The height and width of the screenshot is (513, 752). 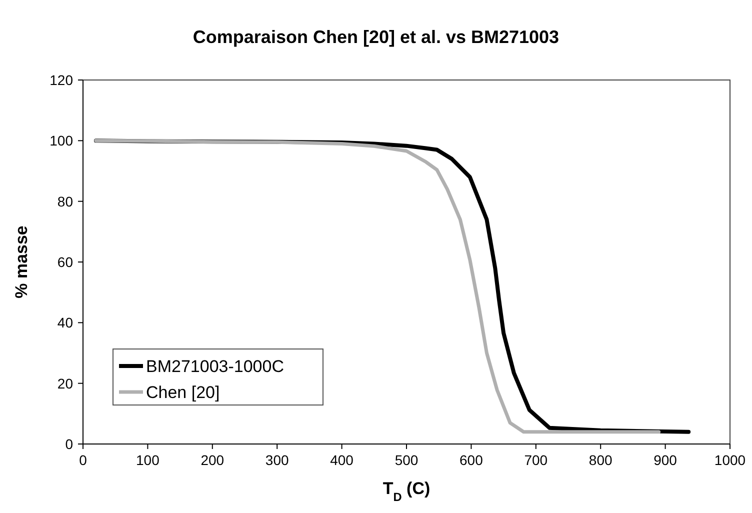 I want to click on x-axis-title: T$_{D}$ (C), so click(x=406, y=491).